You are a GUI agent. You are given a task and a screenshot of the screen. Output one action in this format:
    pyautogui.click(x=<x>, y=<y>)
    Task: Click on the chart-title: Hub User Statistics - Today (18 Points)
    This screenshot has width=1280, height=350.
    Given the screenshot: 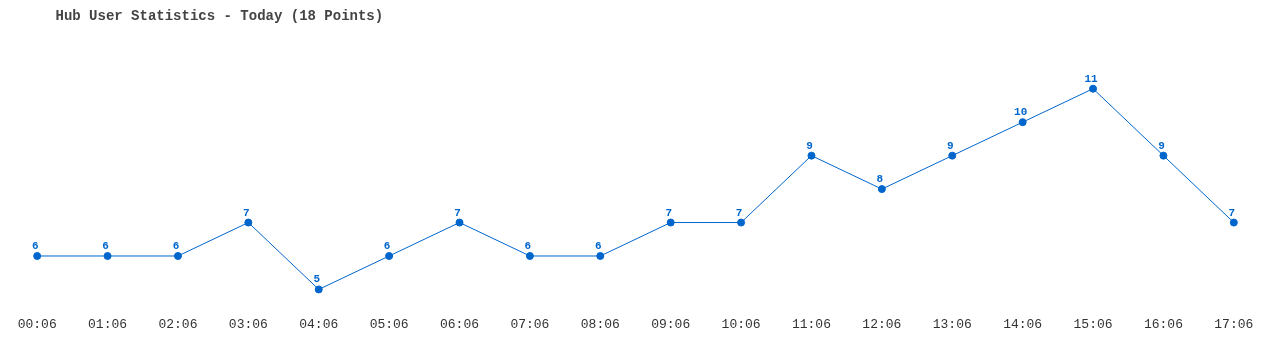 What is the action you would take?
    pyautogui.click(x=219, y=15)
    